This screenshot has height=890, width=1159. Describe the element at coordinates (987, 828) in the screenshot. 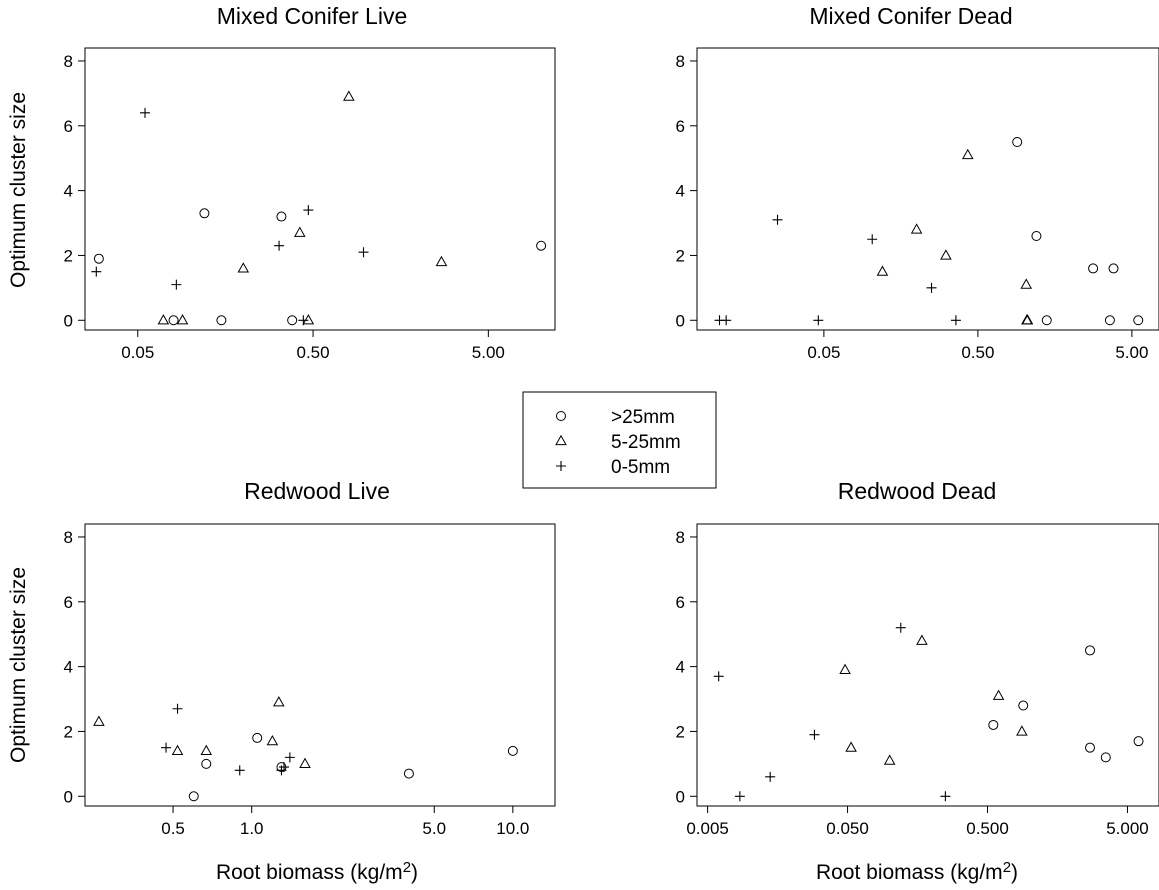

I see `x-tick-label: 0.500` at that location.